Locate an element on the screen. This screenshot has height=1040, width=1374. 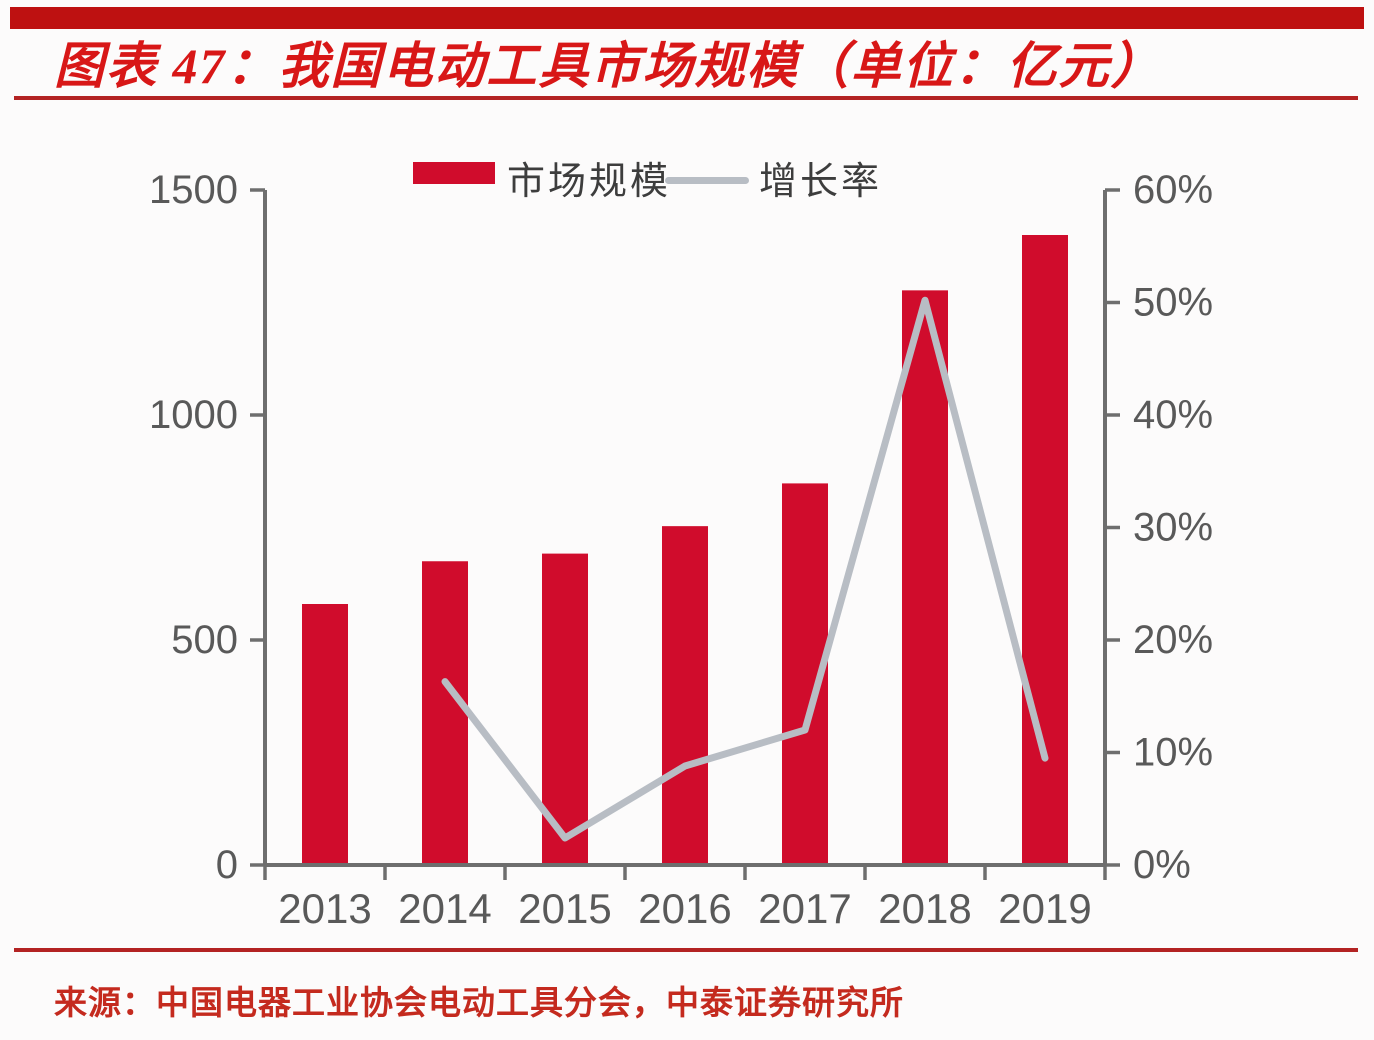
header-red-band is located at coordinates (687, 18).